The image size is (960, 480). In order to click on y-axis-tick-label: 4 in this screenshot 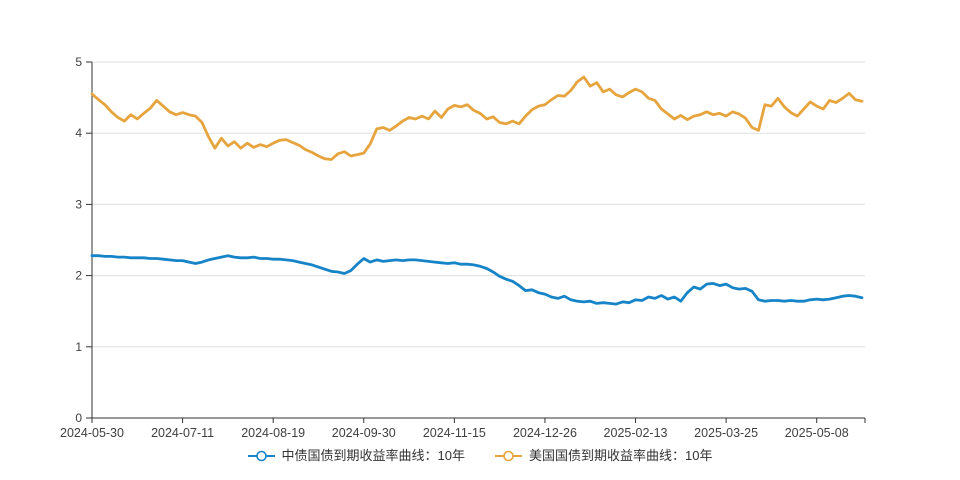, I will do `click(78, 133)`.